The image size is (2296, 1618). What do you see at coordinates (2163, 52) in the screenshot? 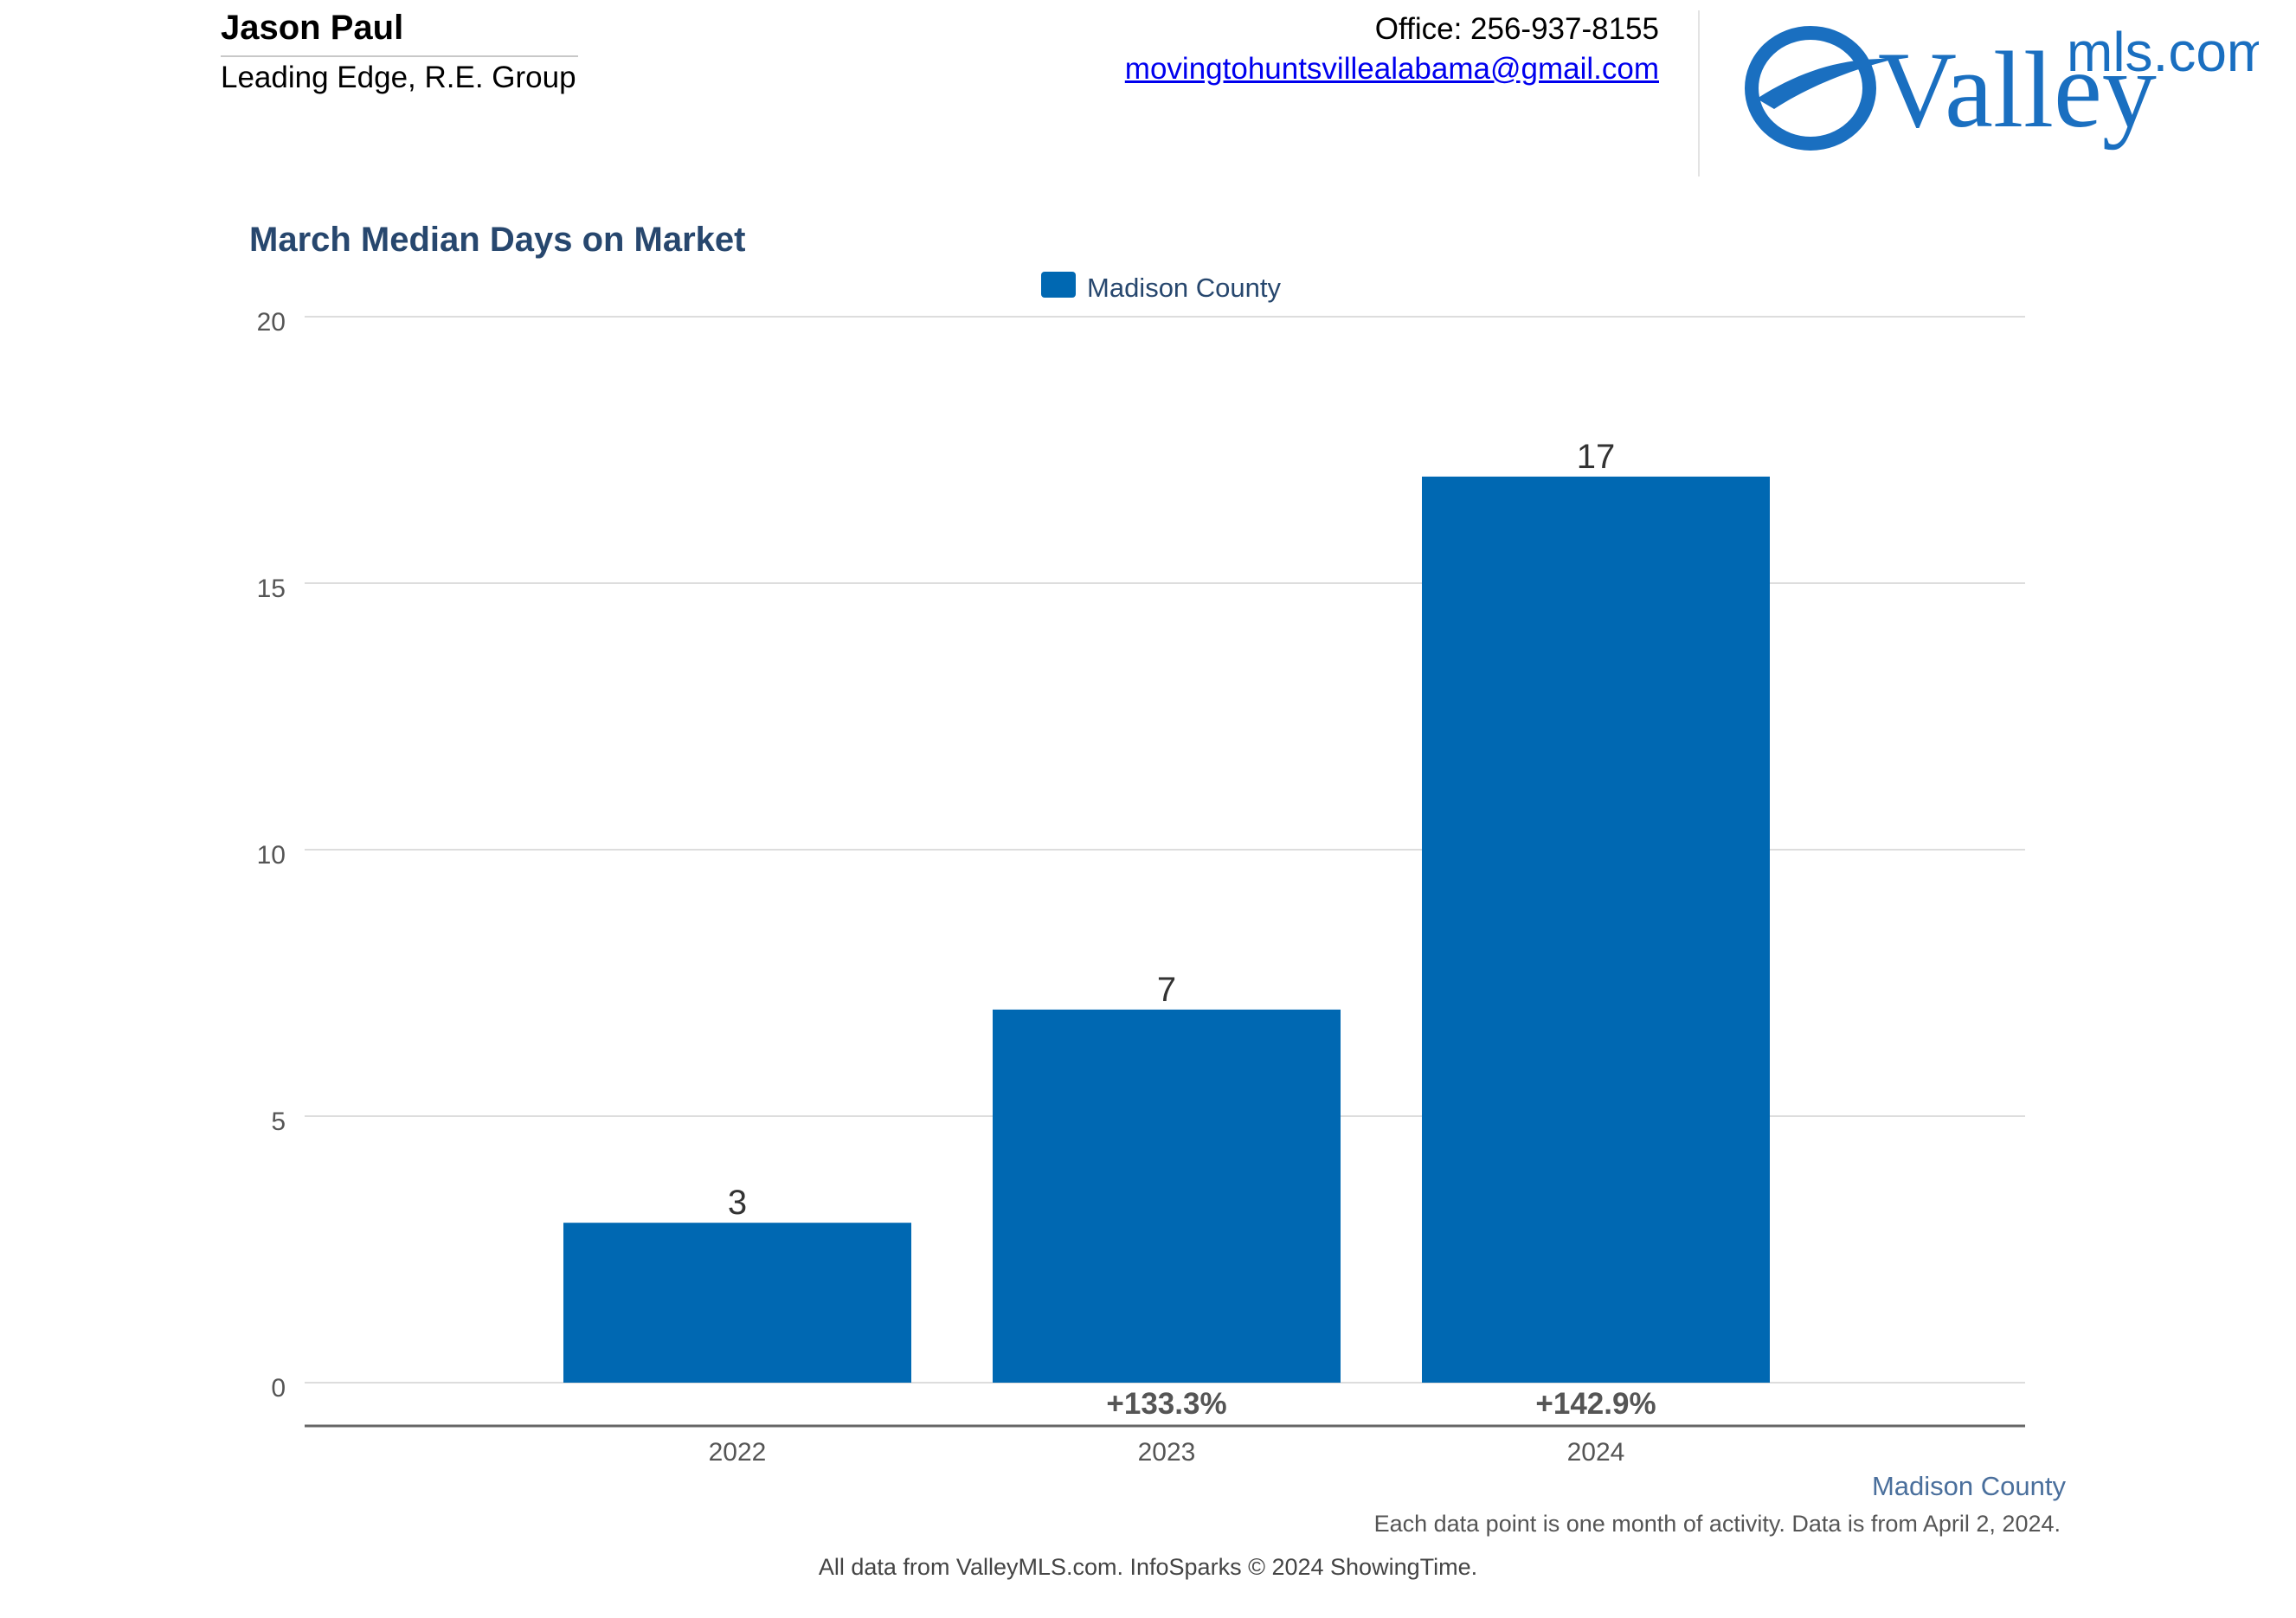
I see `logo-suffix: mls.com` at bounding box center [2163, 52].